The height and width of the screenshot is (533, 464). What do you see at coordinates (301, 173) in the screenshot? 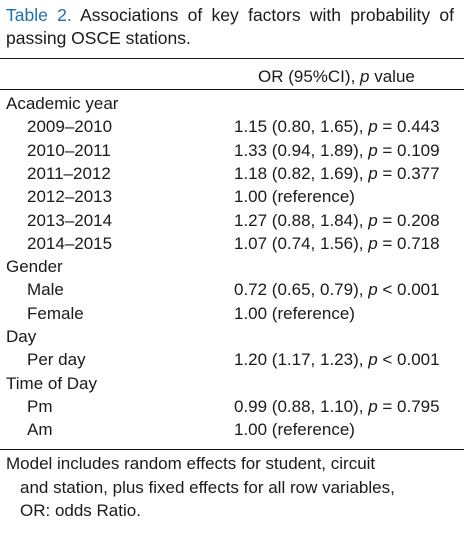
I see `or-ci-text: 1.18 (0.82, 1.69),` at bounding box center [301, 173].